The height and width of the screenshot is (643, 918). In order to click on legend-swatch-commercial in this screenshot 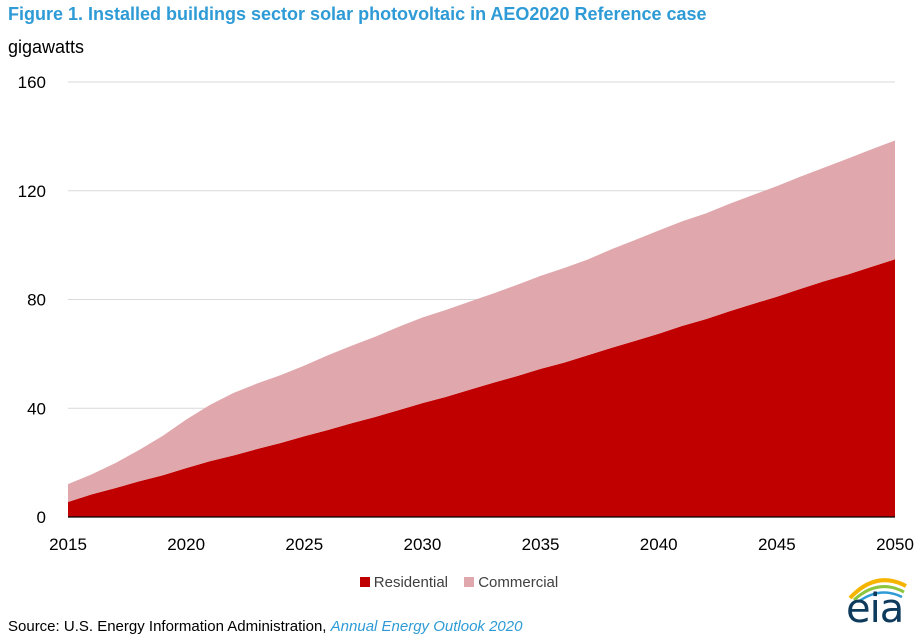, I will do `click(469, 582)`.